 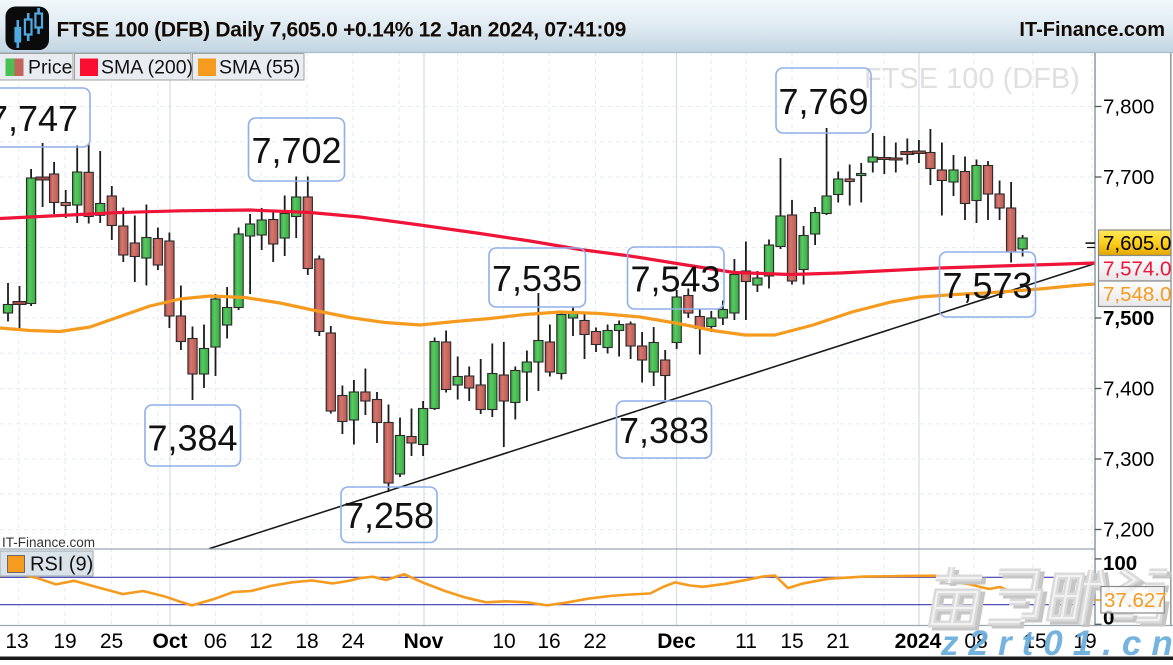 I want to click on svg-text: 7,747, so click(x=39, y=118).